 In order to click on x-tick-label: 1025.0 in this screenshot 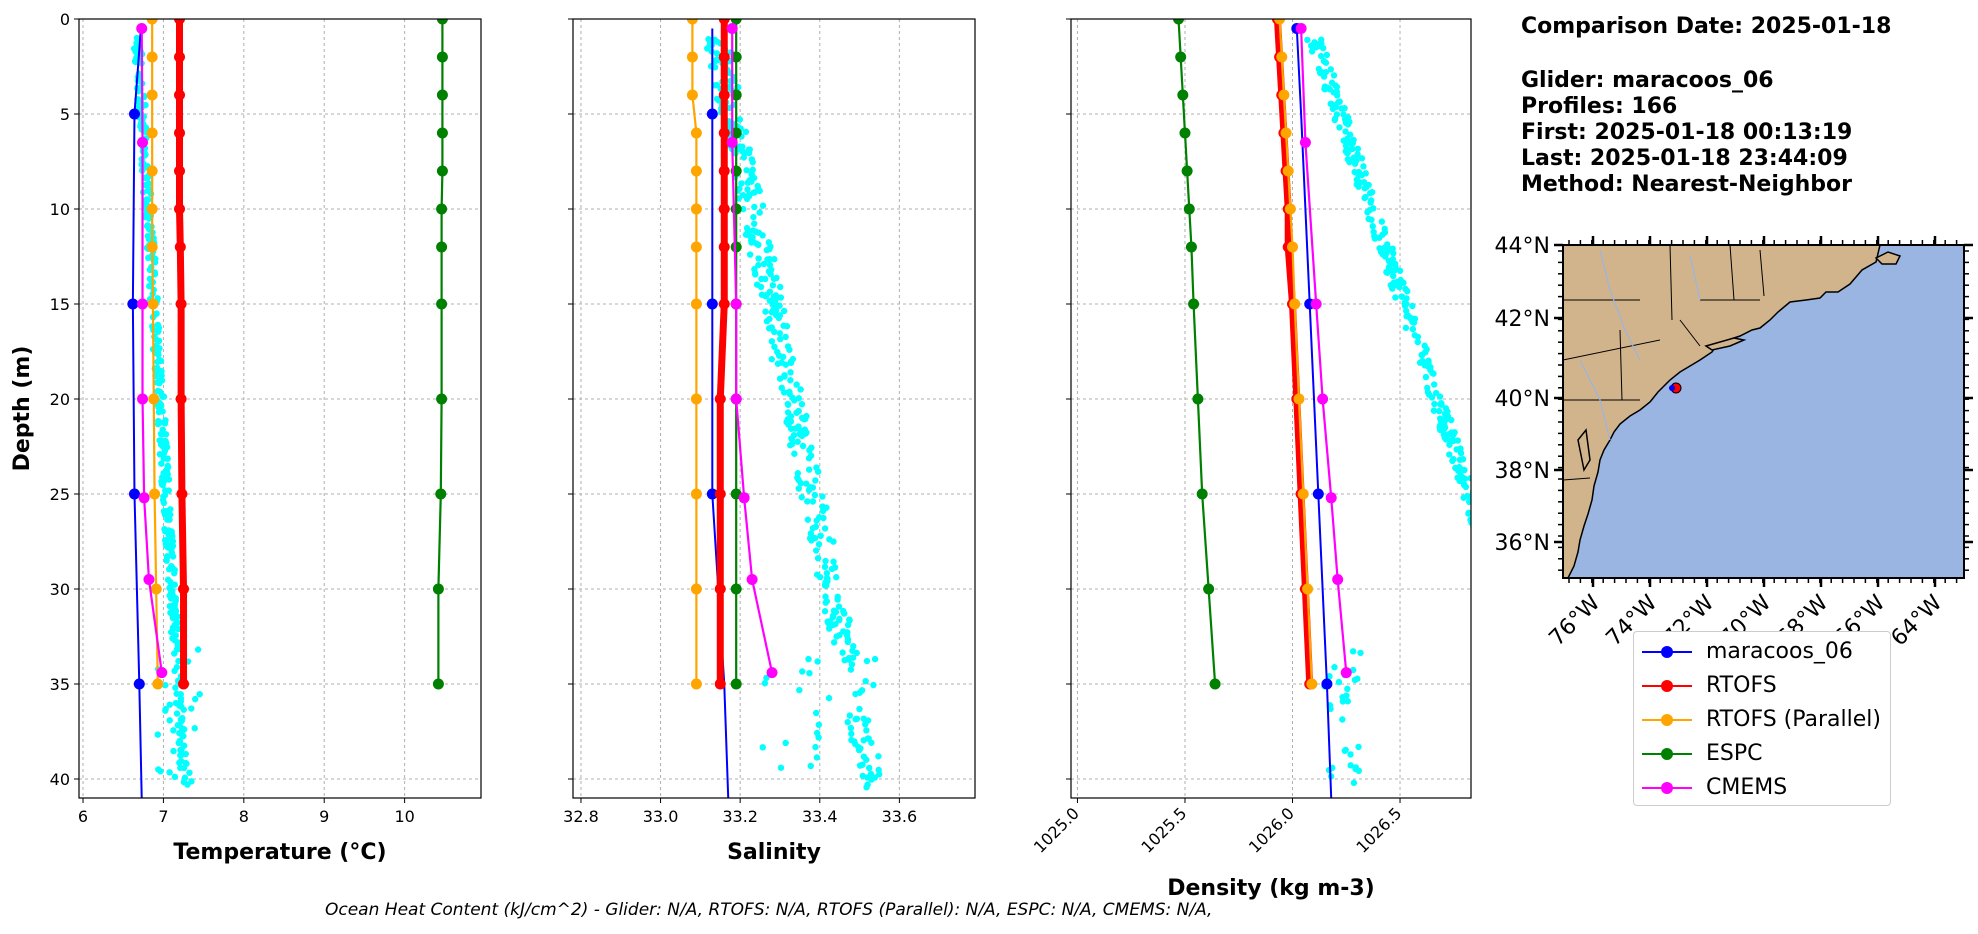, I will do `click(1056, 830)`.